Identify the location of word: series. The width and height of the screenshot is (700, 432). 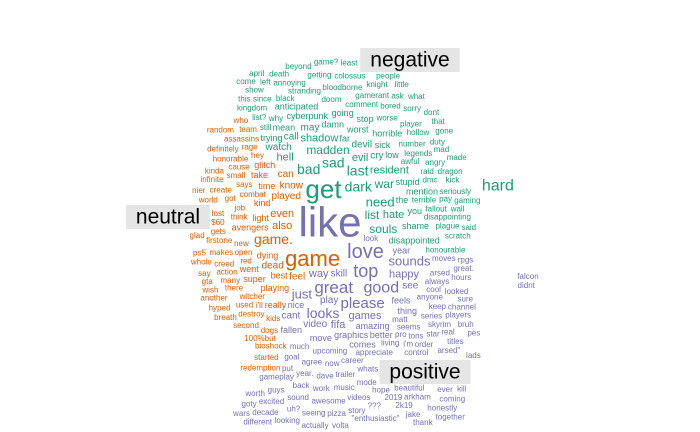
(431, 316).